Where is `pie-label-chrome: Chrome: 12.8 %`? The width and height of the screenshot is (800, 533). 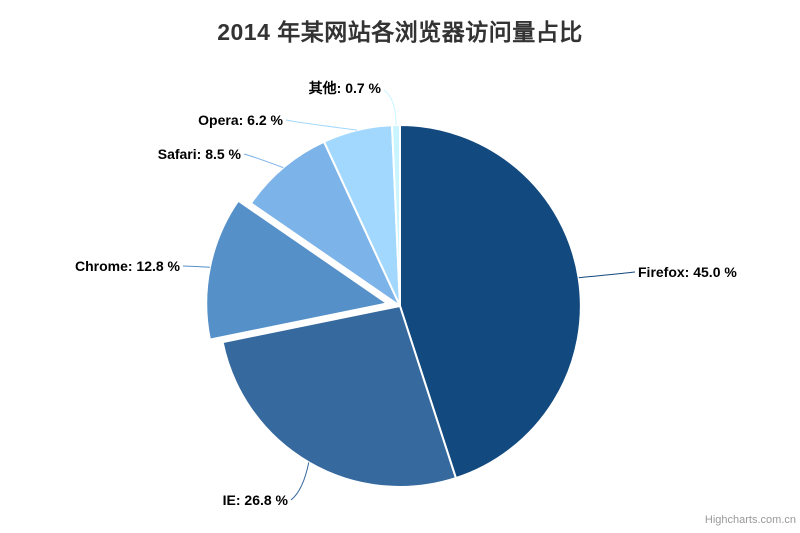
pie-label-chrome: Chrome: 12.8 % is located at coordinates (127, 266).